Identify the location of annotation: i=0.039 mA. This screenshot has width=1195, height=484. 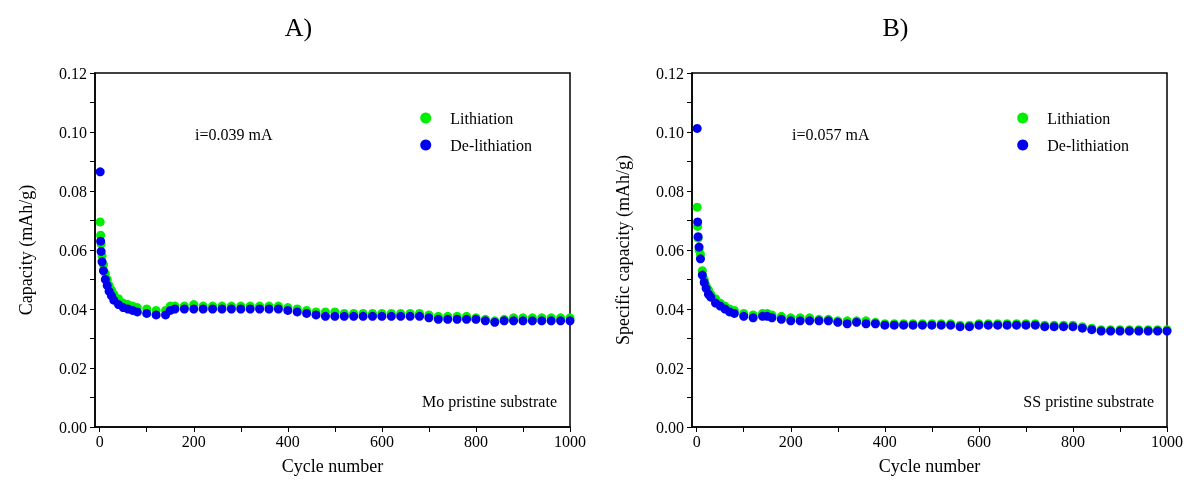
(234, 134).